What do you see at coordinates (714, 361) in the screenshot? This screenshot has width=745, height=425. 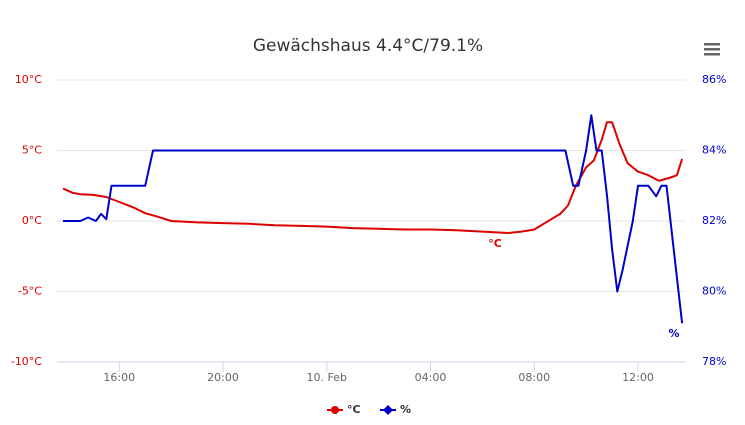 I see `y2-tick-label: 78%` at bounding box center [714, 361].